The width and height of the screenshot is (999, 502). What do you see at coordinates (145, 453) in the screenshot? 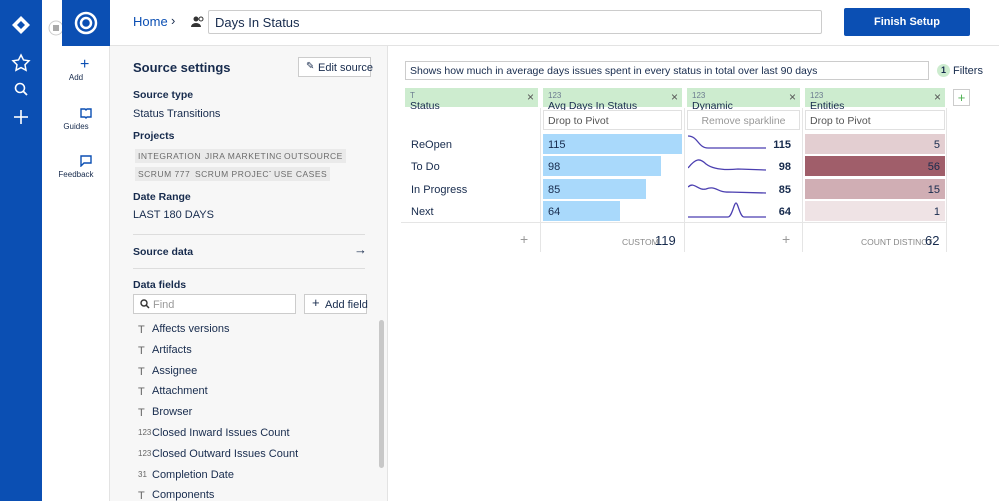
I see `field-icon: 123` at bounding box center [145, 453].